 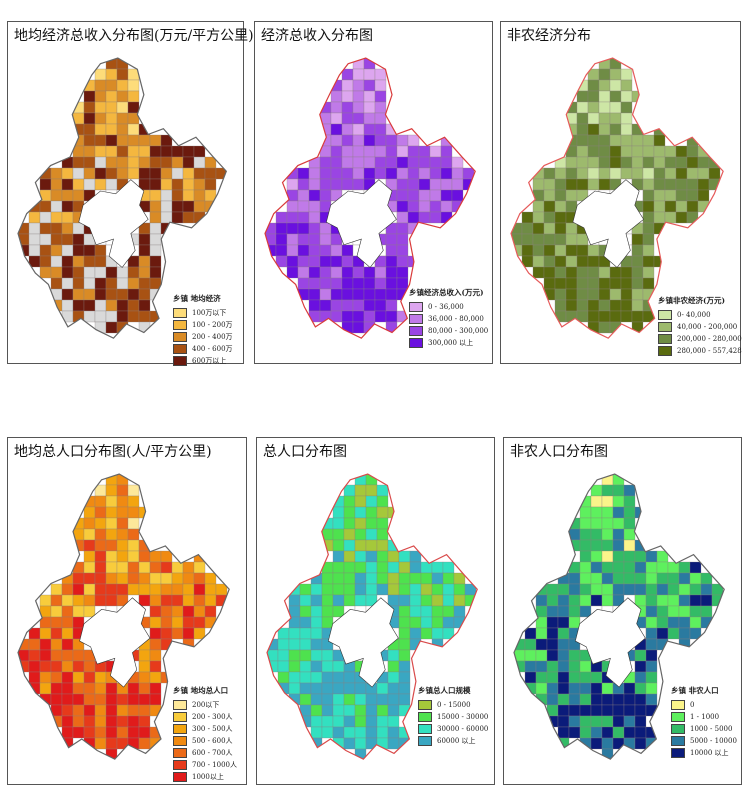 What do you see at coordinates (203, 325) in the screenshot?
I see `legend-item: 100 - 200万` at bounding box center [203, 325].